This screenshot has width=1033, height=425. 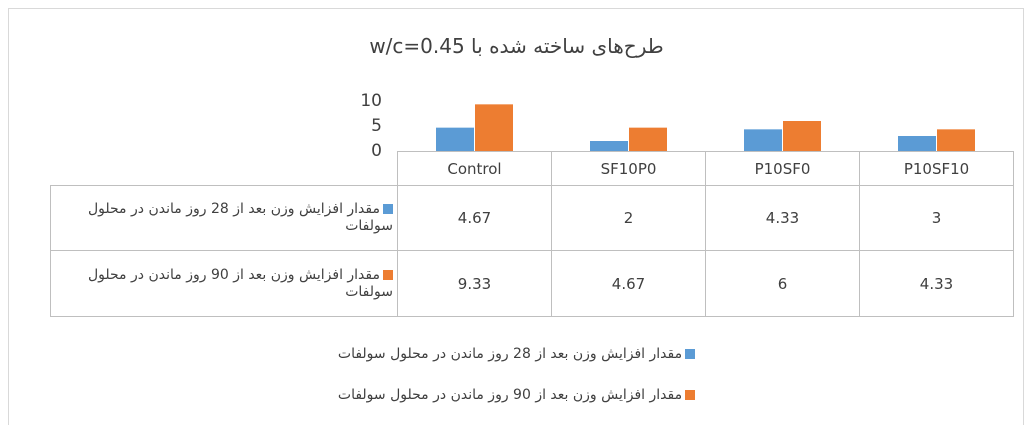 What do you see at coordinates (782, 283) in the screenshot?
I see `table-value: 6` at bounding box center [782, 283].